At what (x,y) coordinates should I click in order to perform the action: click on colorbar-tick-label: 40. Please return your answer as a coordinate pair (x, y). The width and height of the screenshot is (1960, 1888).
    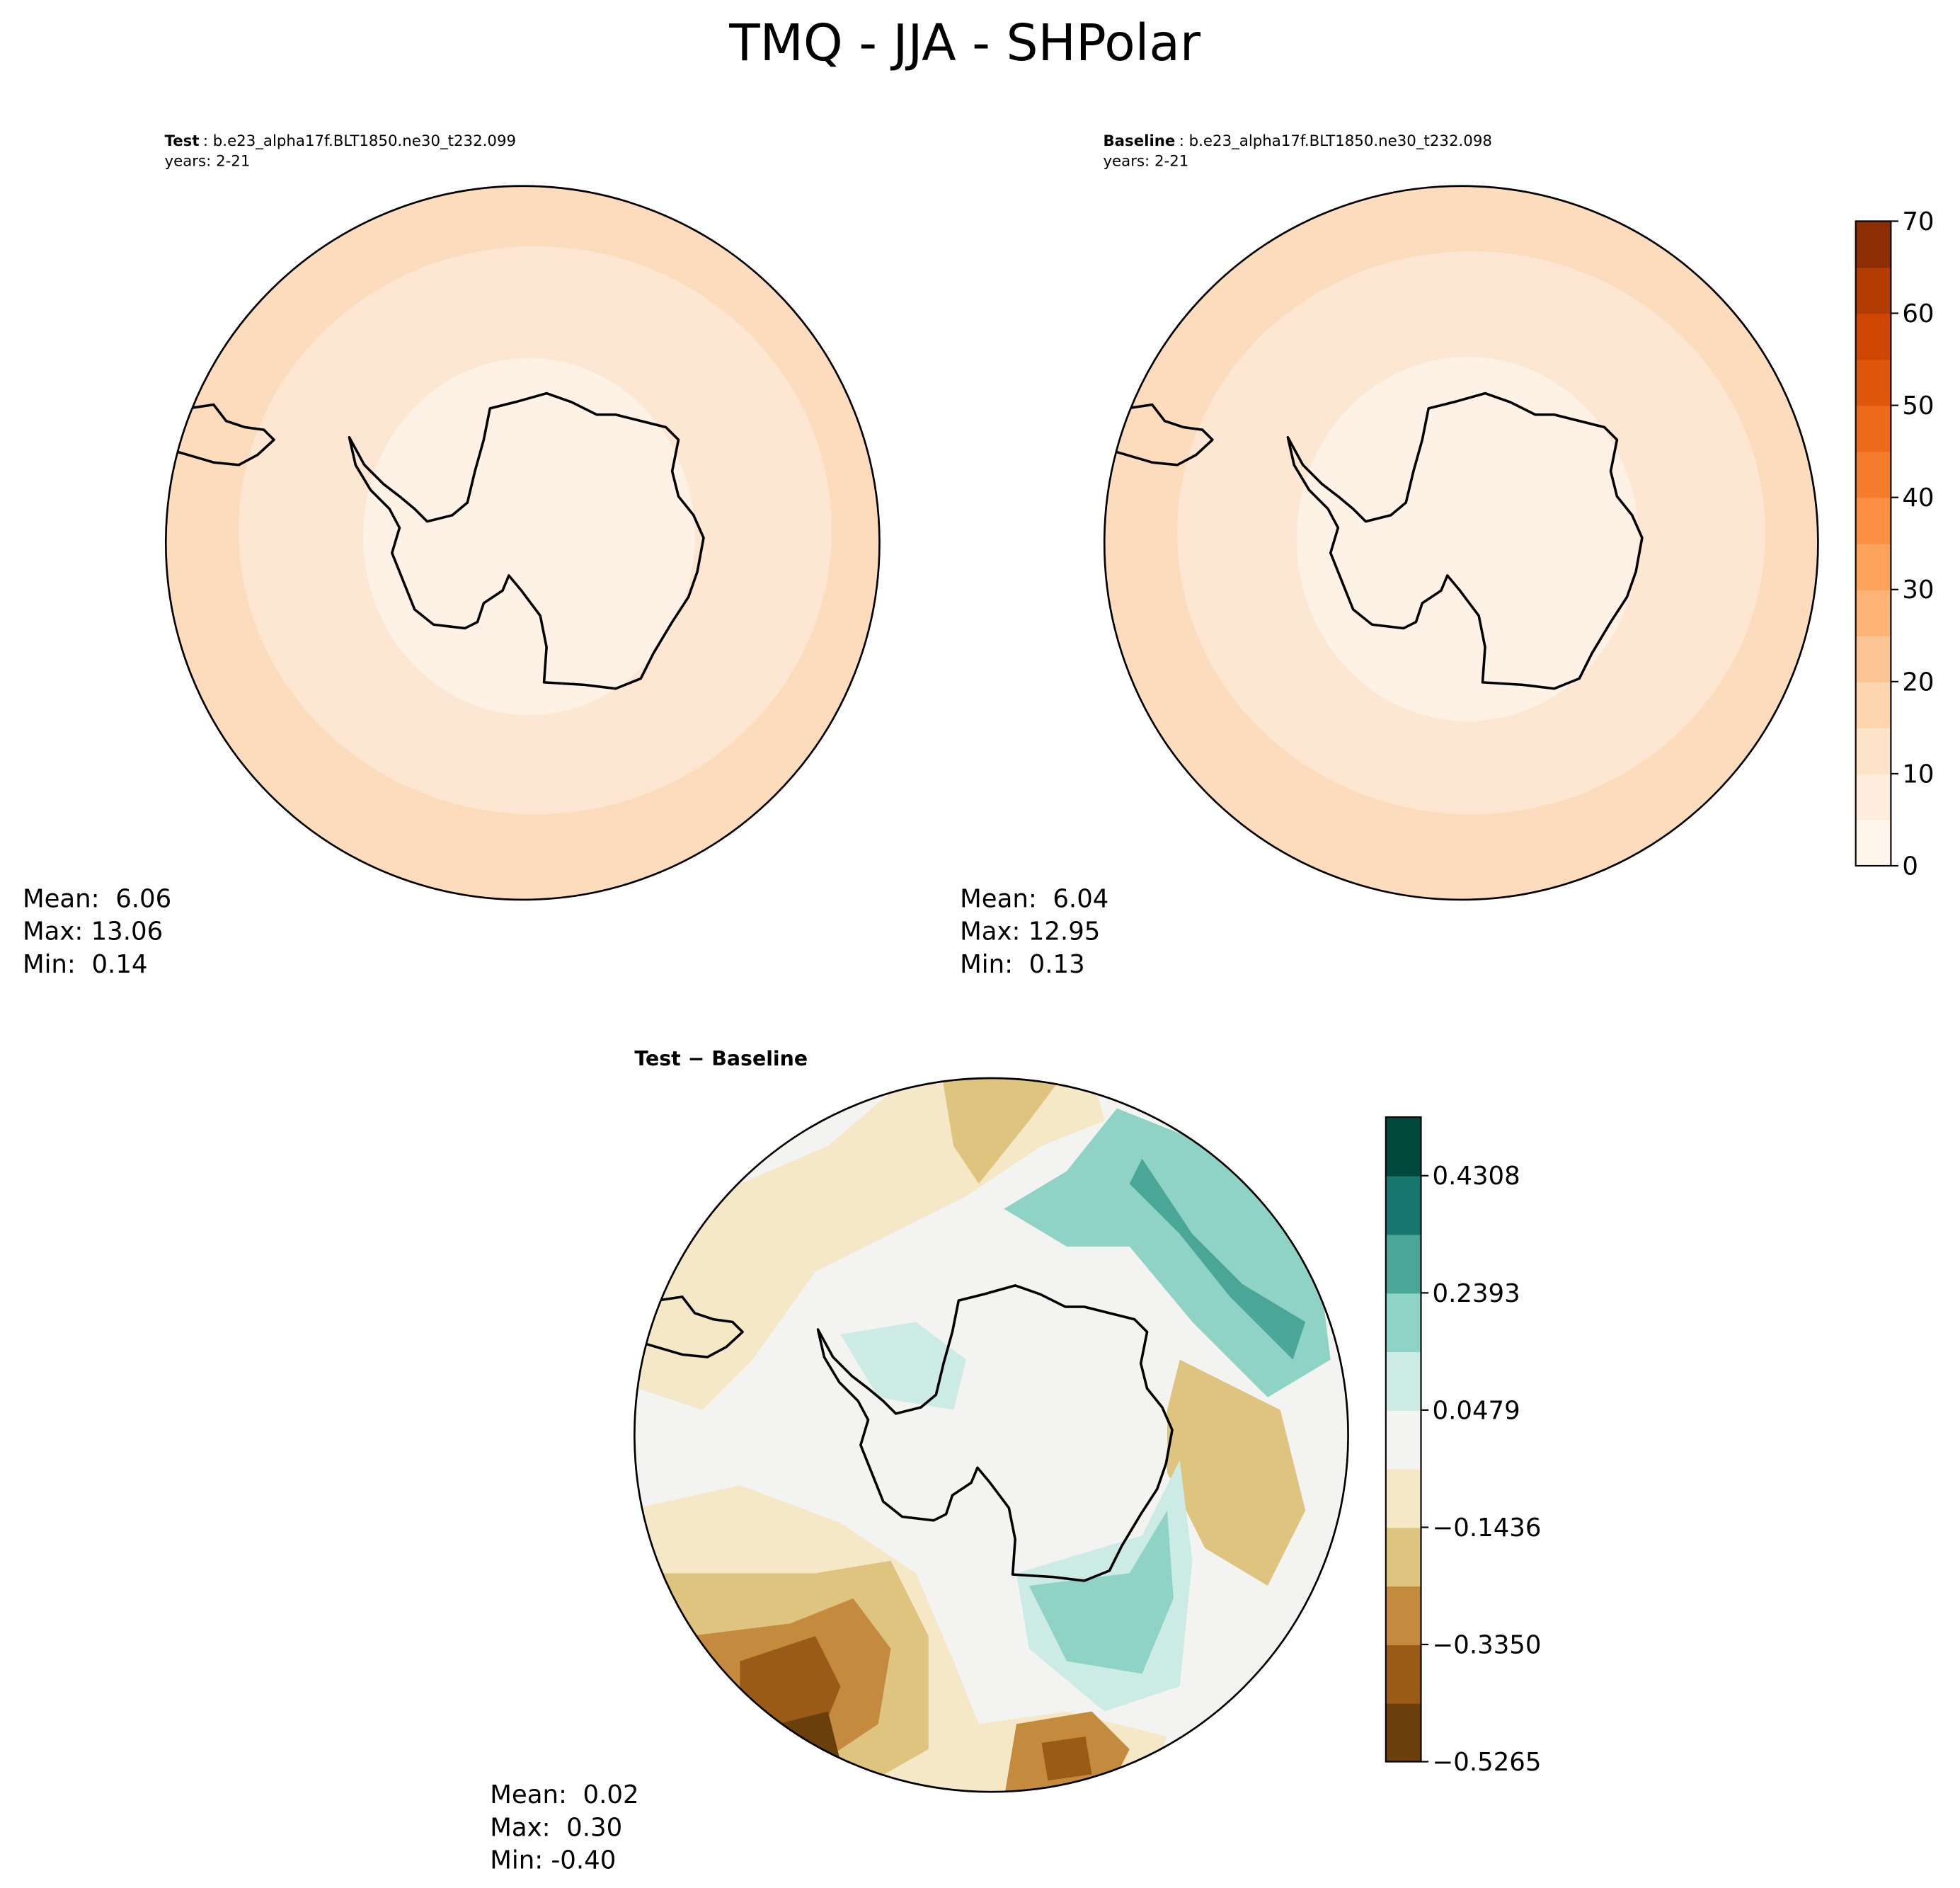
    Looking at the image, I should click on (1918, 499).